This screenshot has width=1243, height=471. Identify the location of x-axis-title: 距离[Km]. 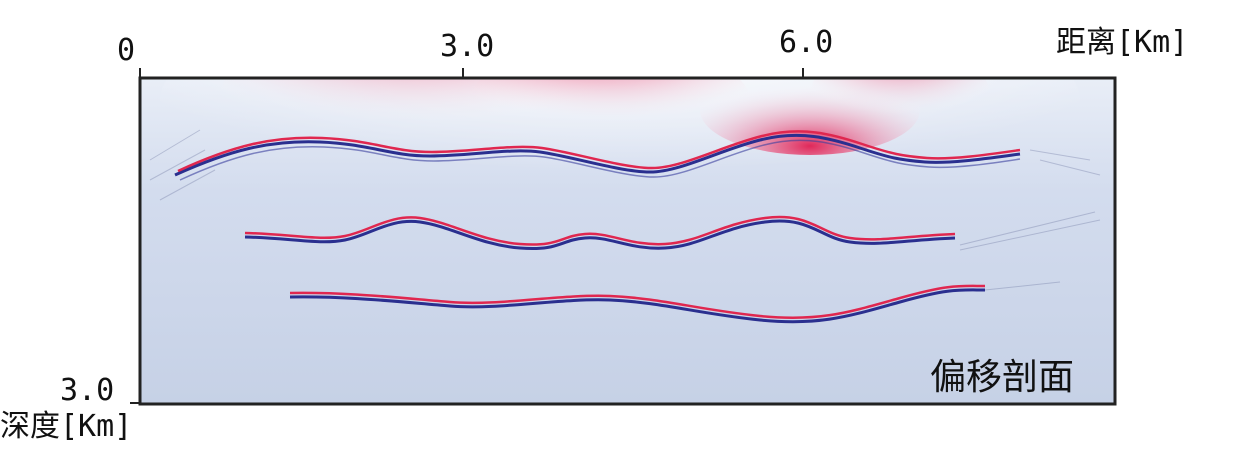
(1122, 42).